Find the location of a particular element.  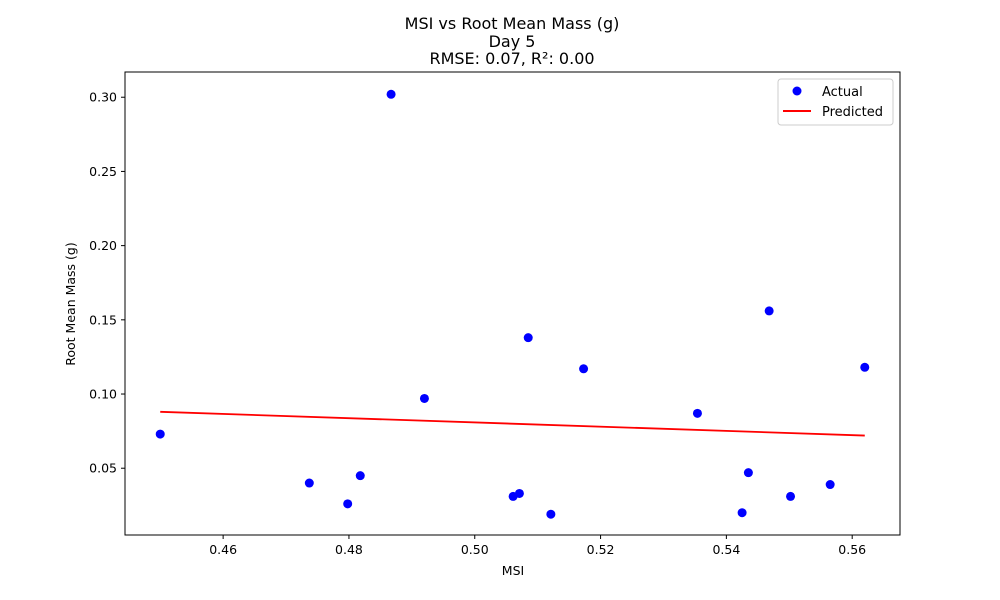

y-tick-label: 0.05 is located at coordinates (103, 468).